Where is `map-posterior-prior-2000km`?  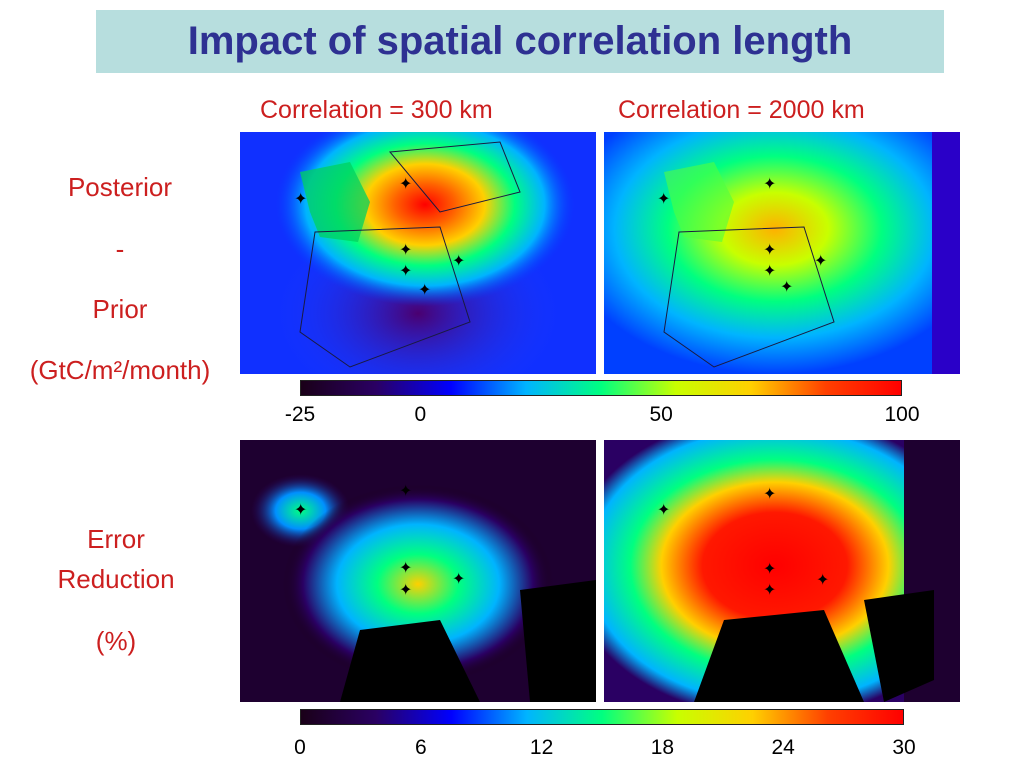
map-posterior-prior-2000km is located at coordinates (782, 253).